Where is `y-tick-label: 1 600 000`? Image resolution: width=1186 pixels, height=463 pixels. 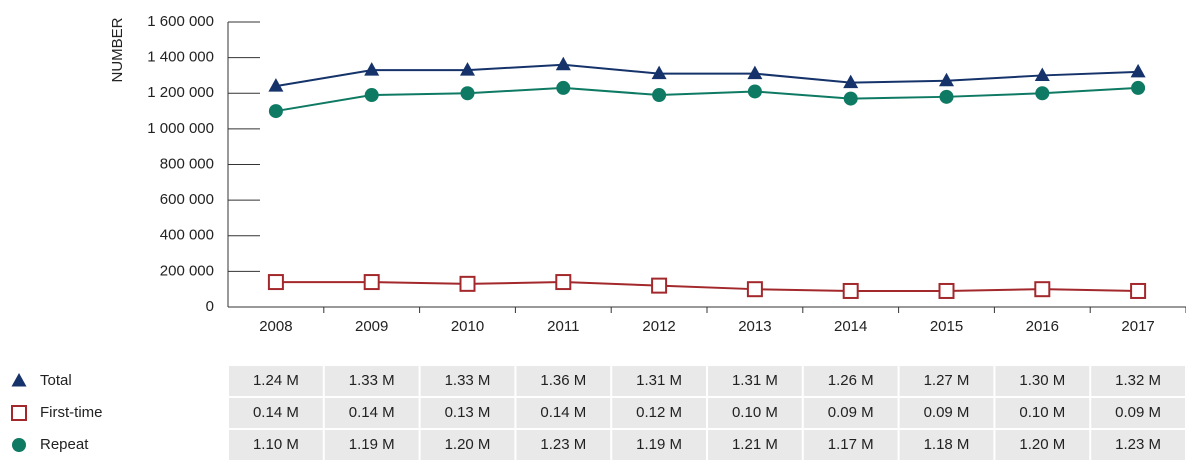
y-tick-label: 1 600 000 is located at coordinates (180, 21).